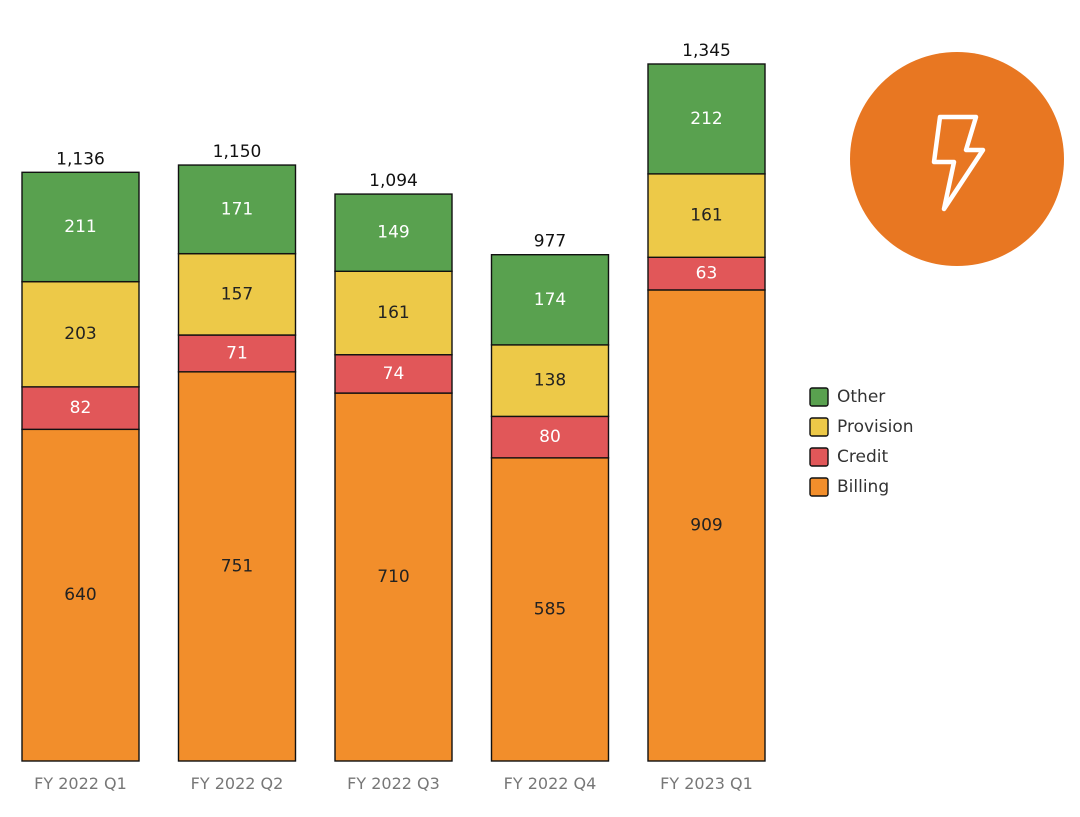 The width and height of the screenshot is (1080, 817). Describe the element at coordinates (819, 427) in the screenshot. I see `legend-swatch-provision` at that location.